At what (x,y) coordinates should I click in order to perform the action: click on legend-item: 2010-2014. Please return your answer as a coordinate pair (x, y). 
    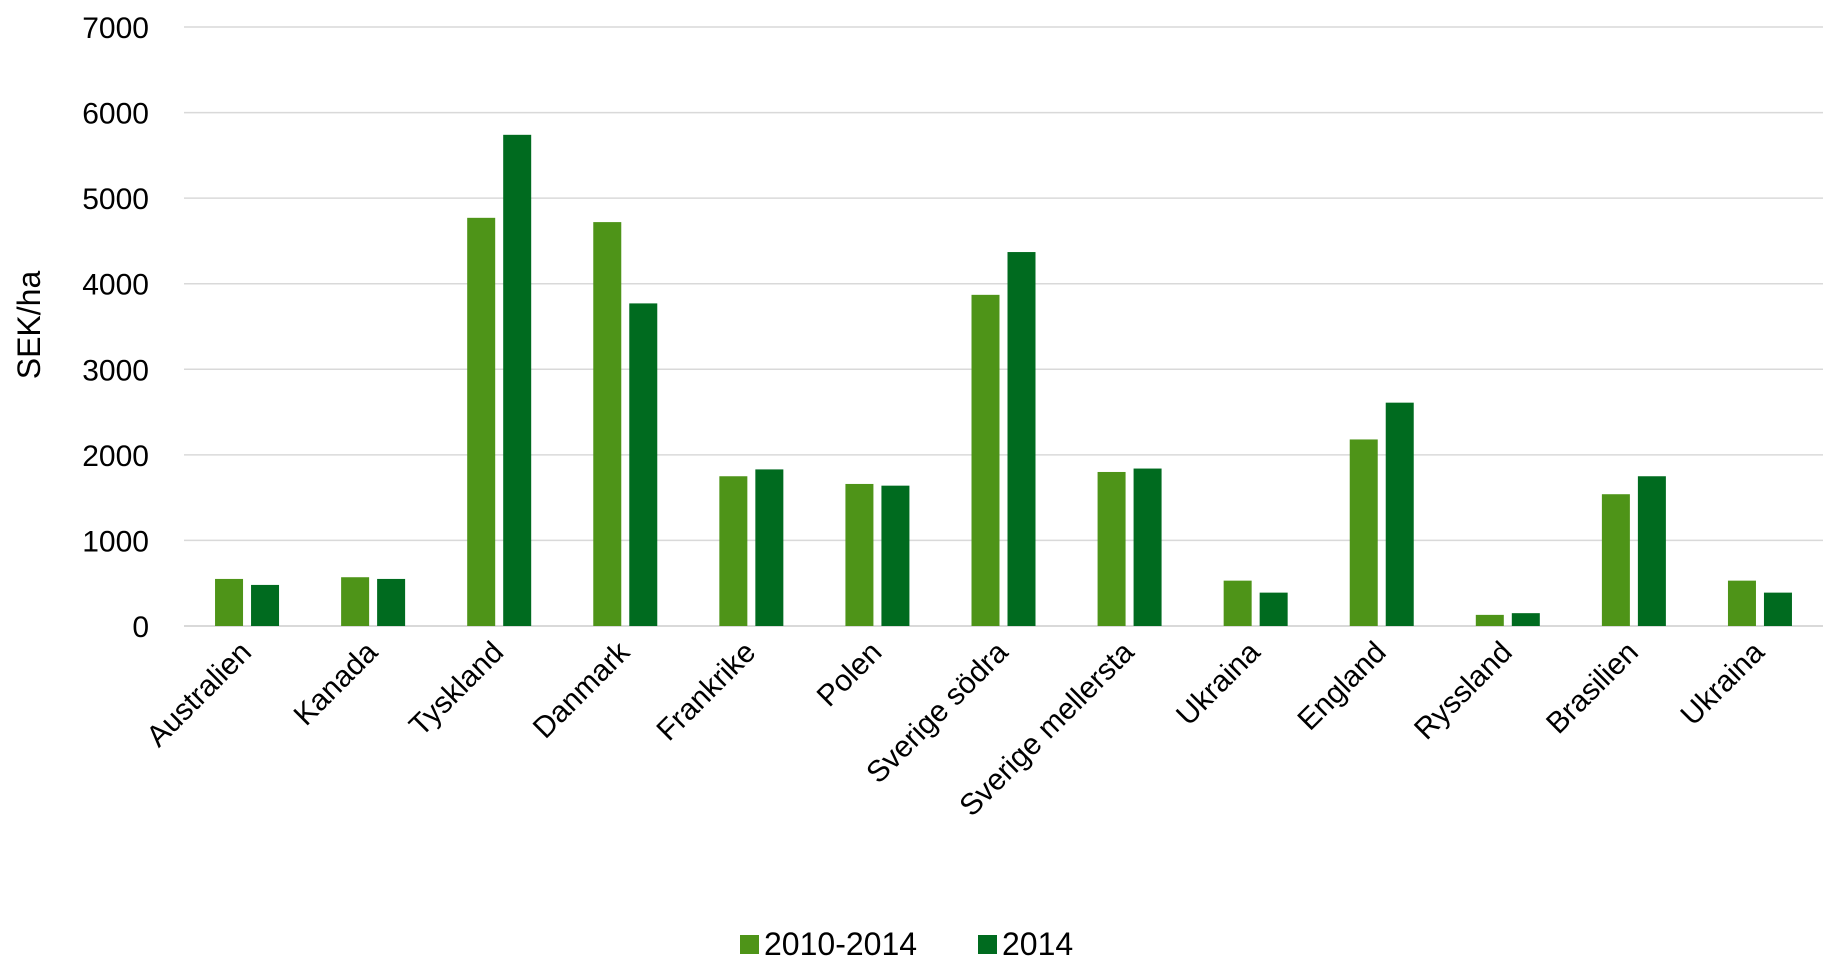
    Looking at the image, I should click on (828, 944).